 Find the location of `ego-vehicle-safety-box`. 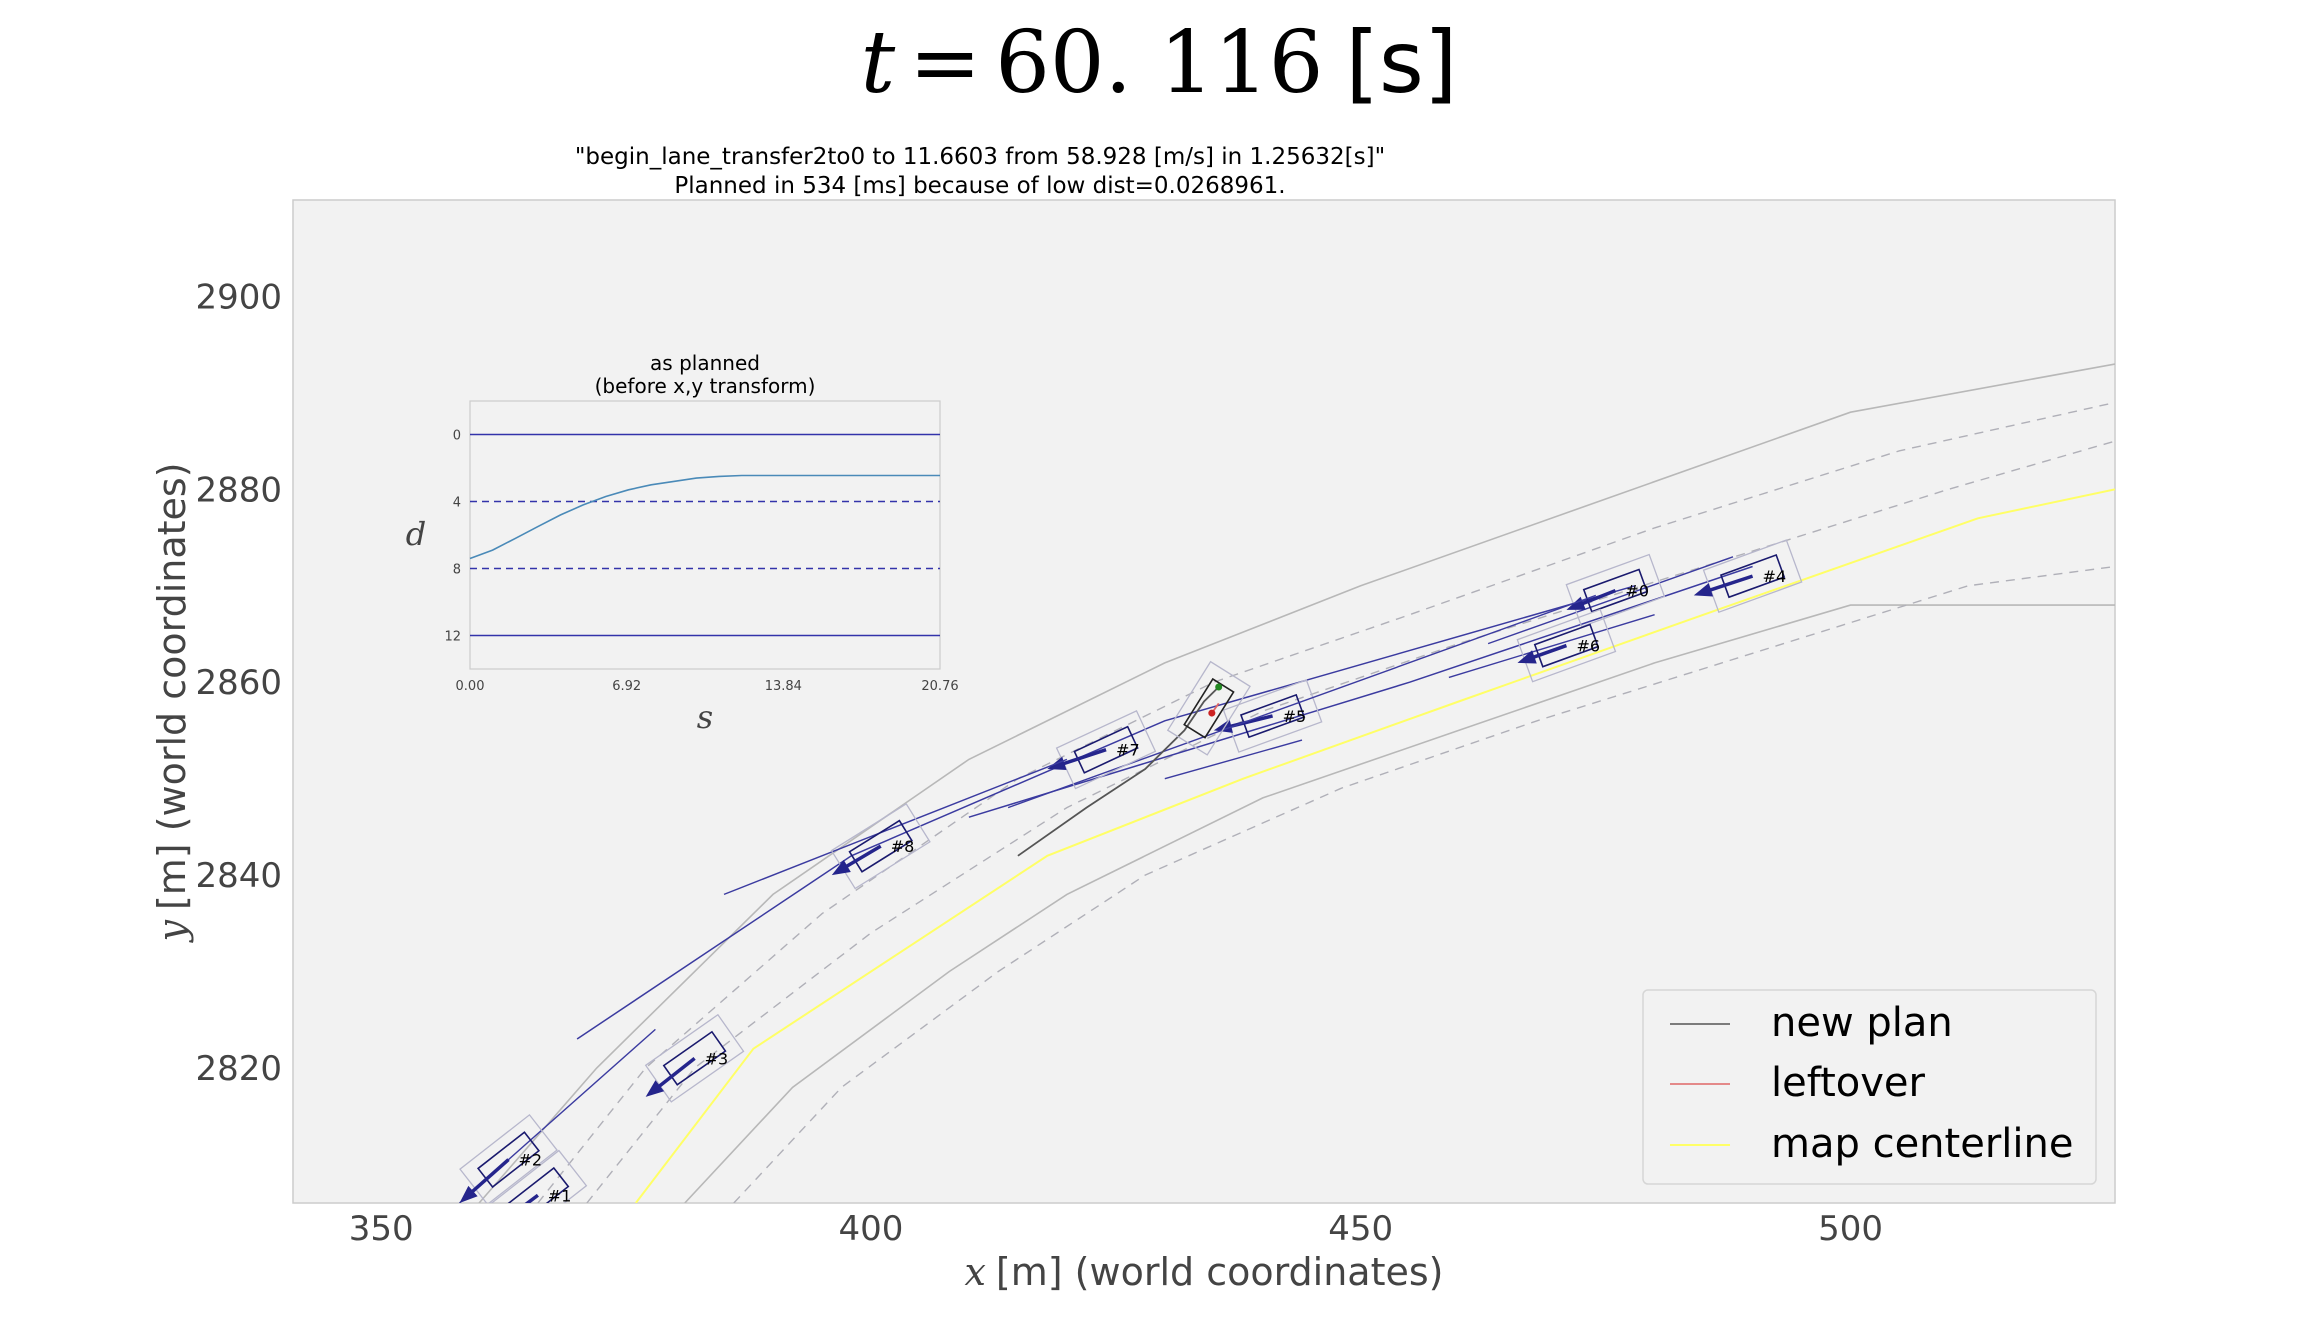

ego-vehicle-safety-box is located at coordinates (1208, 708).